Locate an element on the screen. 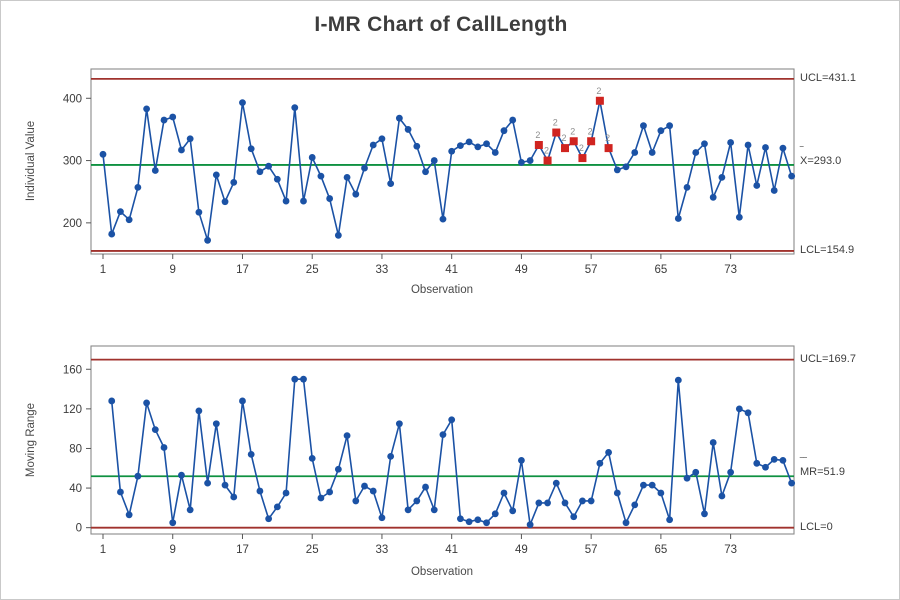 Image resolution: width=900 pixels, height=600 pixels. moving-range-center-label-text: MR=51.9 is located at coordinates (822, 472).